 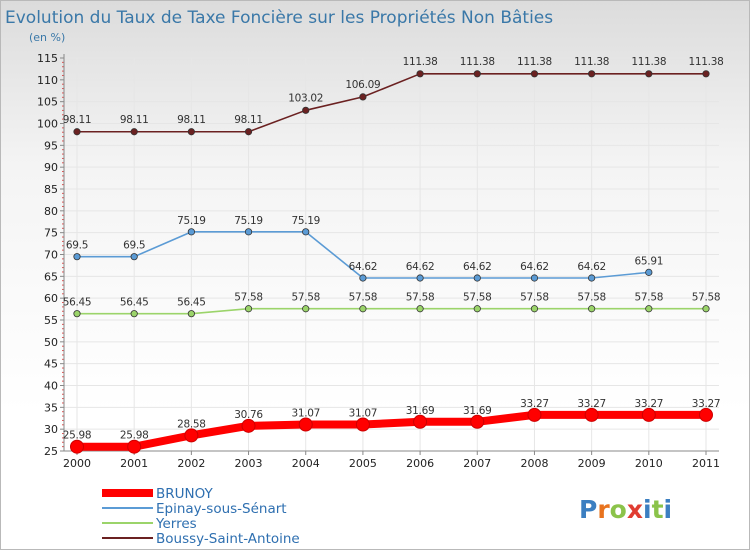 What do you see at coordinates (51, 276) in the screenshot?
I see `y-tick-label: 65` at bounding box center [51, 276].